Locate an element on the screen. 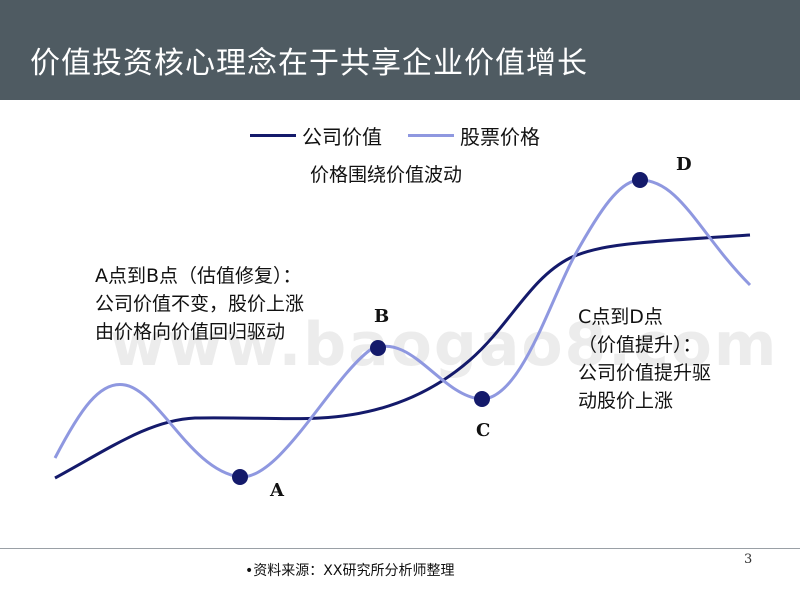 Image resolution: width=800 pixels, height=600 pixels. point-b-marker is located at coordinates (378, 348).